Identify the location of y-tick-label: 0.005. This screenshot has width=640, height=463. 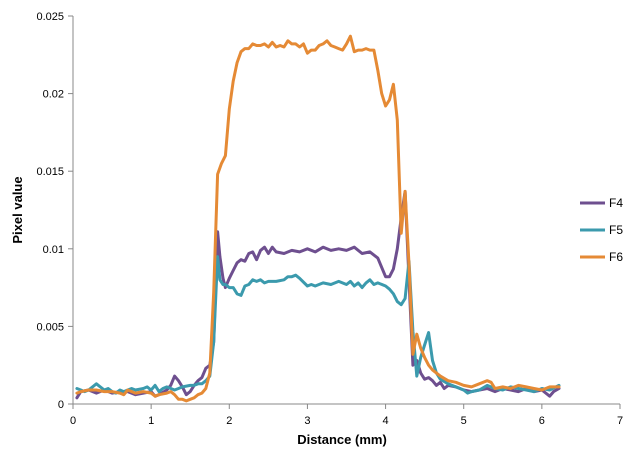
(50, 327).